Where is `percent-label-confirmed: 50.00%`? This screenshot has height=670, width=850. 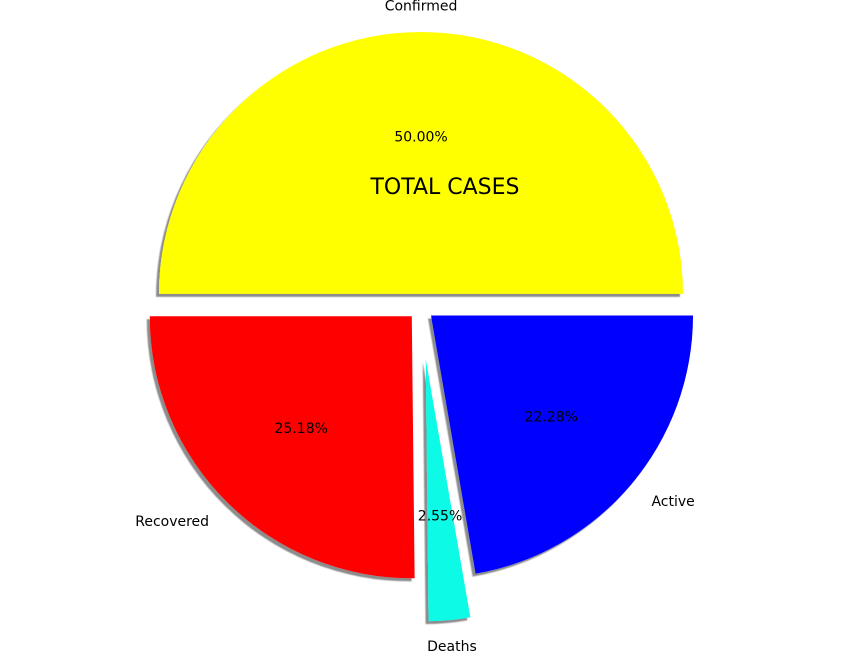
percent-label-confirmed: 50.00% is located at coordinates (420, 138).